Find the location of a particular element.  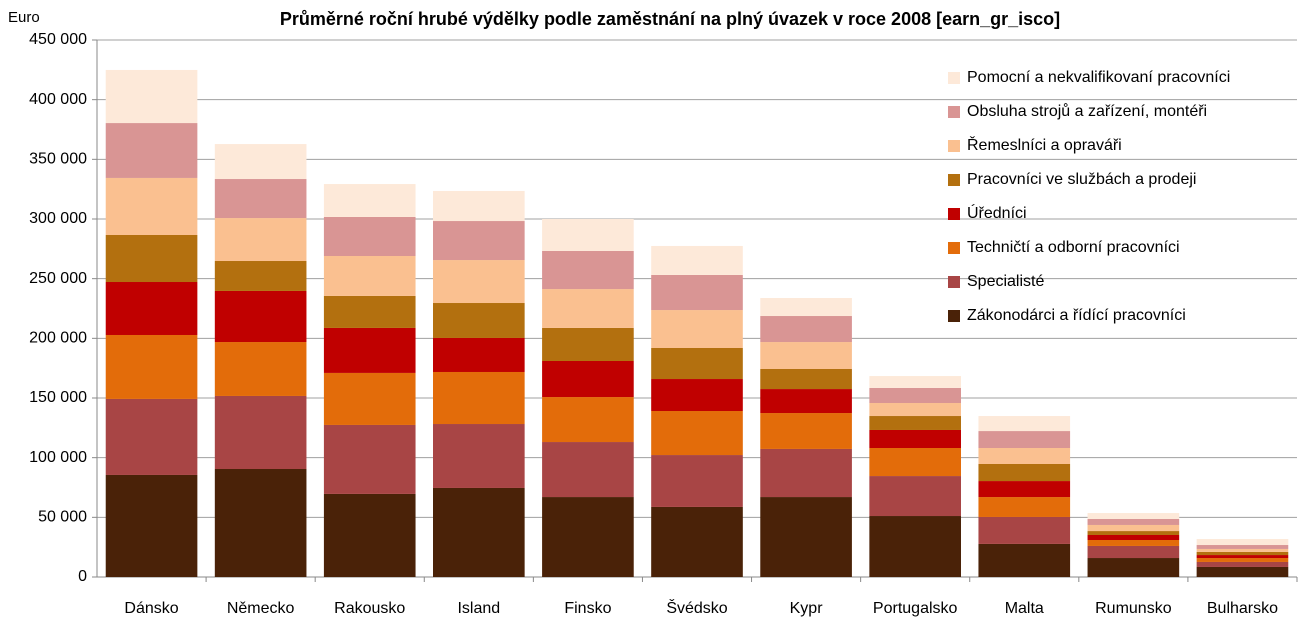

legend-label: Obsluha strojů a zařízení, montéři is located at coordinates (1087, 111).